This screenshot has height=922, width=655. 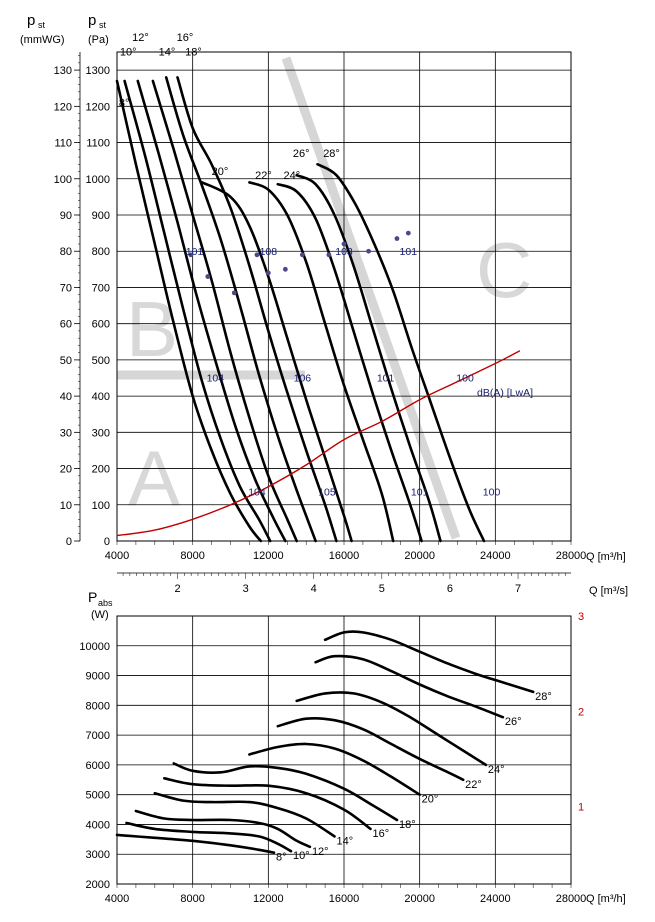 What do you see at coordinates (31, 20) in the screenshot?
I see `top-ylabel-left-p: p` at bounding box center [31, 20].